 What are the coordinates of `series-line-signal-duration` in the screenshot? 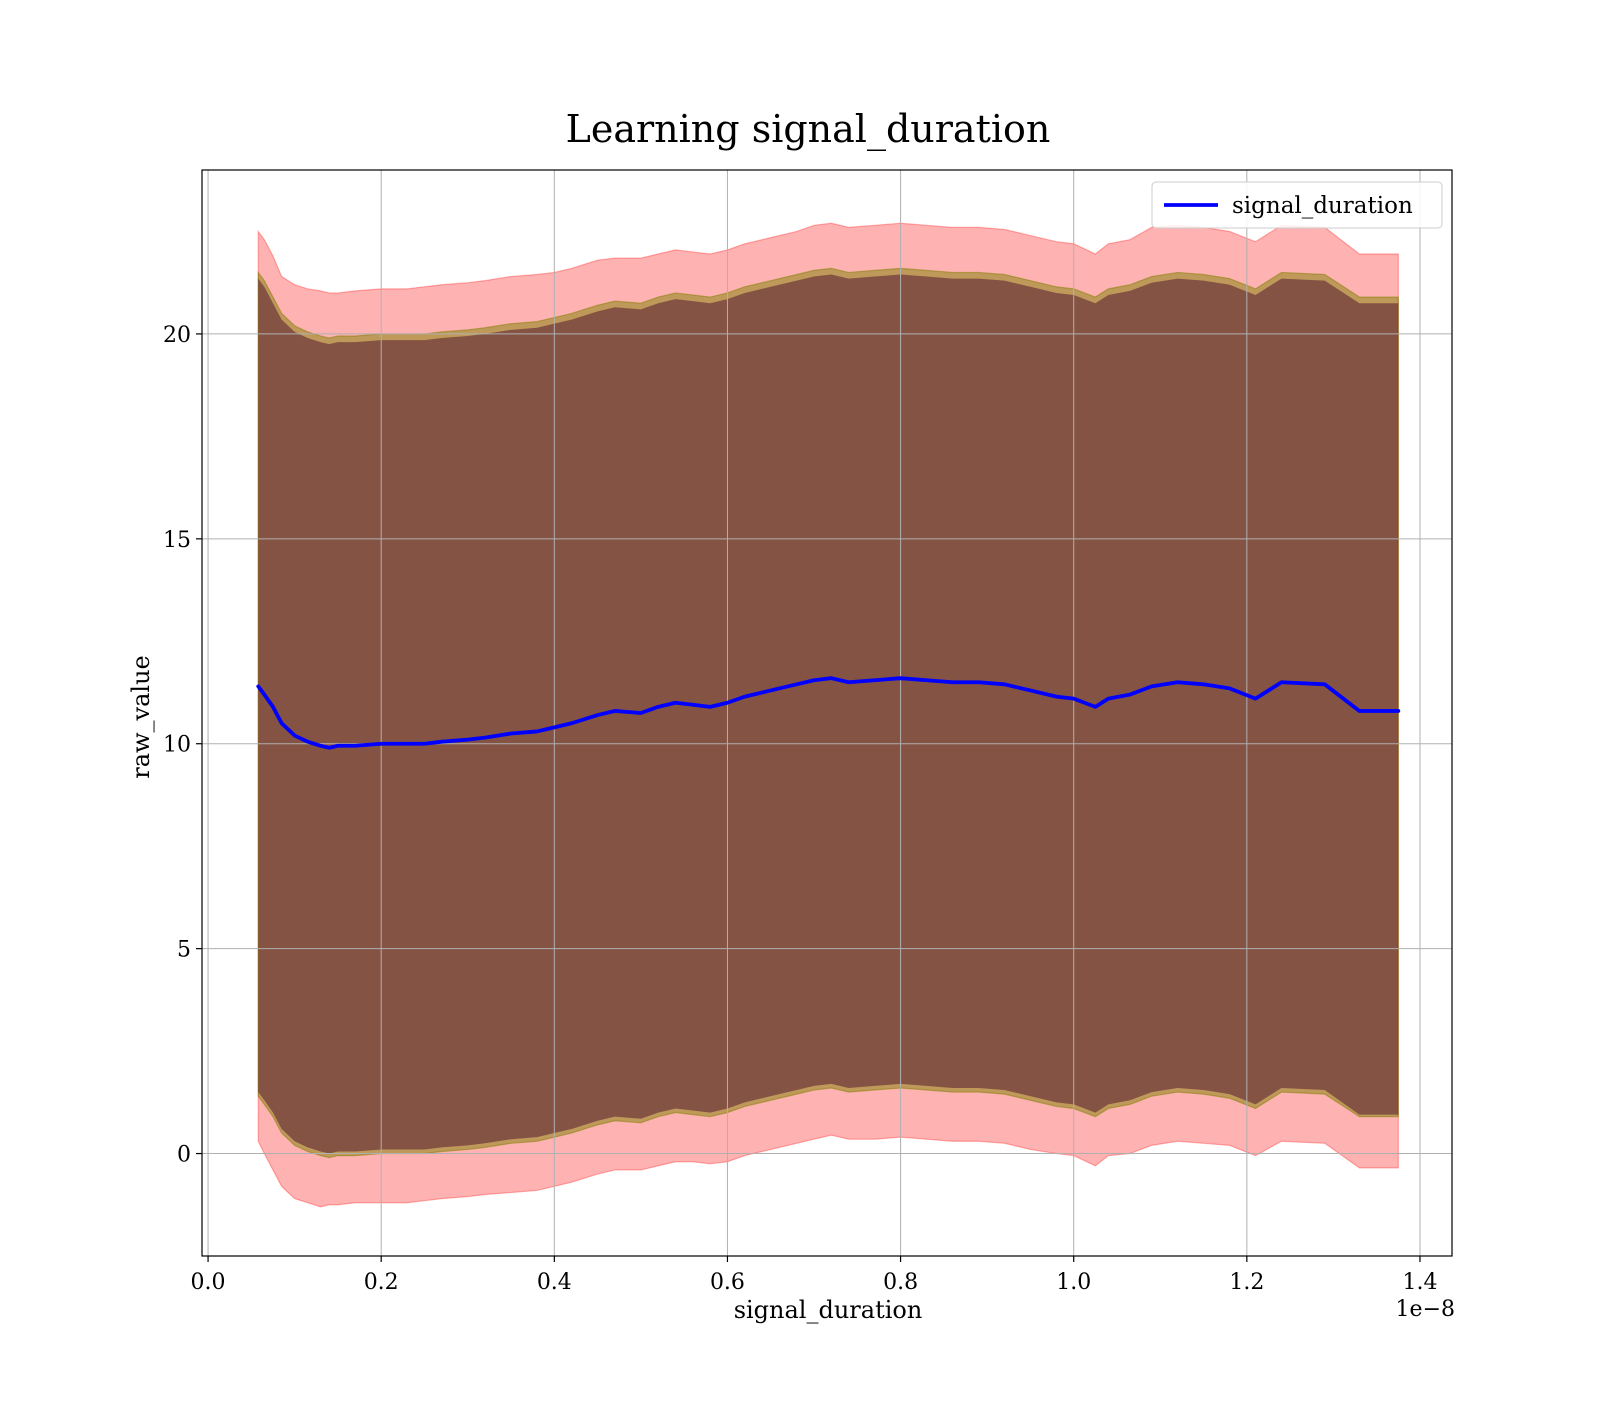 It's located at (828, 713).